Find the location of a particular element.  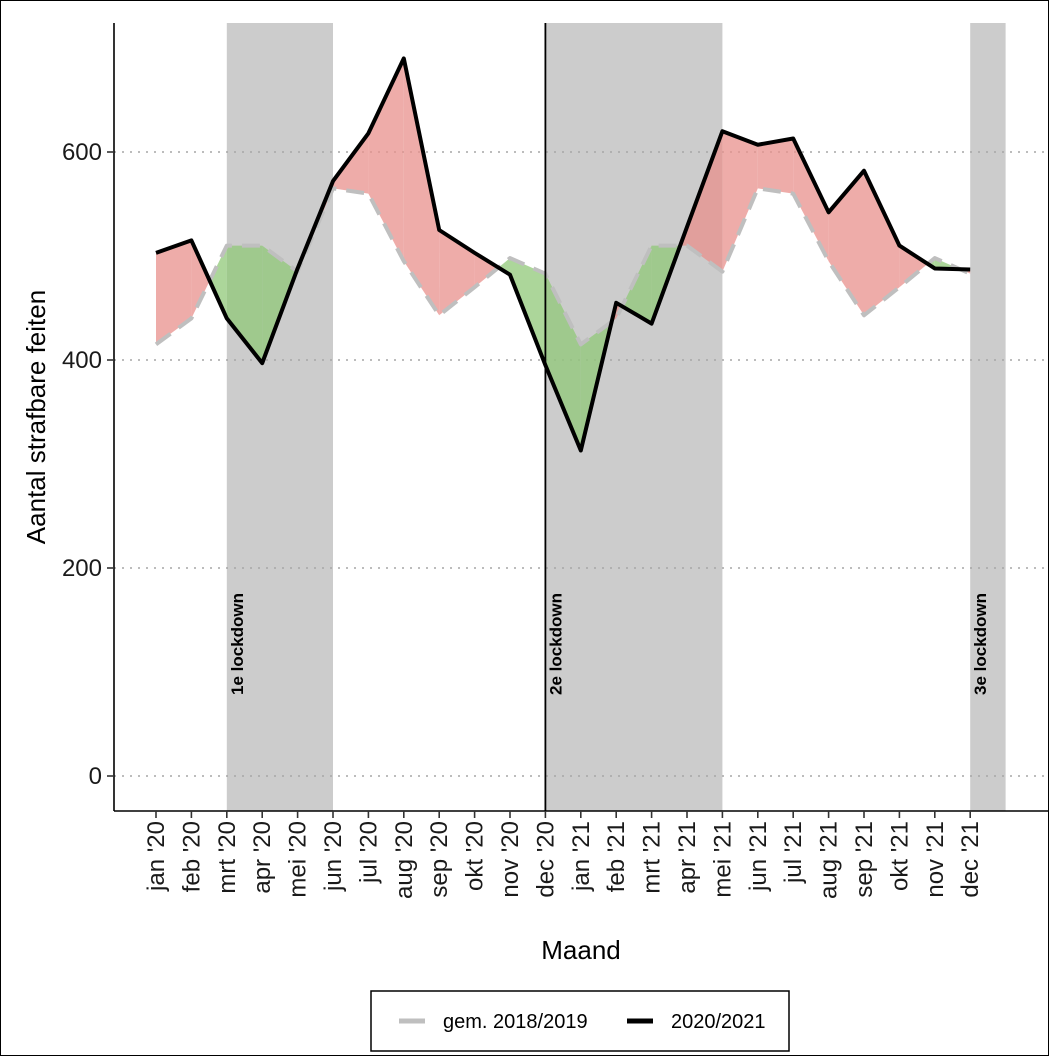

x-tick-label: jul '21 is located at coordinates (793, 852).